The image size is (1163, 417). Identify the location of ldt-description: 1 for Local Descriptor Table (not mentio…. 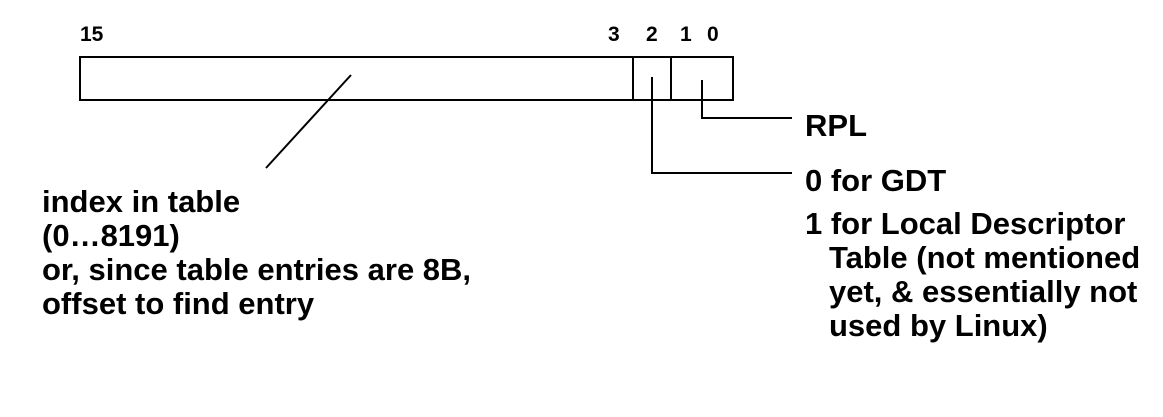
(972, 275).